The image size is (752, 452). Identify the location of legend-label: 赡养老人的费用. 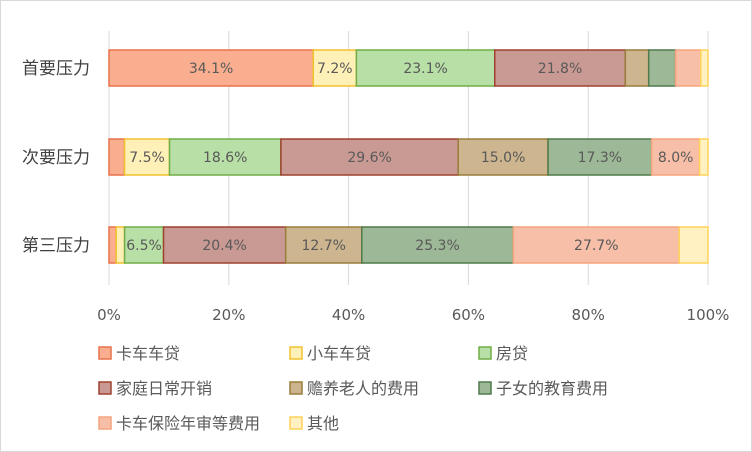
(363, 388).